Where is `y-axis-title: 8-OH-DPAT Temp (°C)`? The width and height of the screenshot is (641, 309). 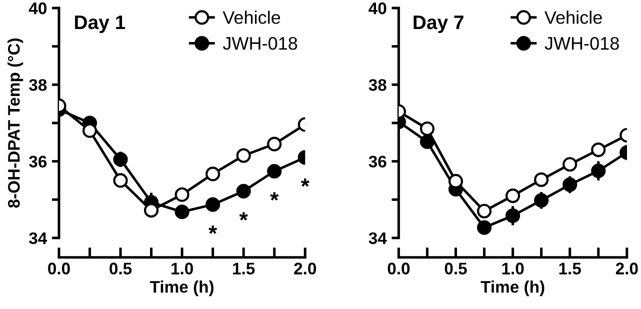
y-axis-title: 8-OH-DPAT Temp (°C) is located at coordinates (16, 123).